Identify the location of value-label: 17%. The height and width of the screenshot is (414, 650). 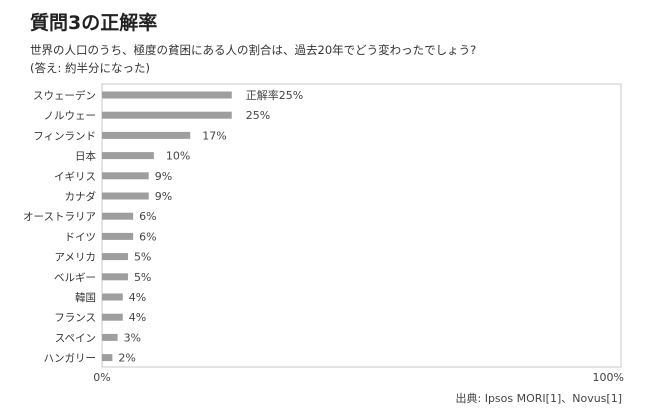
(214, 135).